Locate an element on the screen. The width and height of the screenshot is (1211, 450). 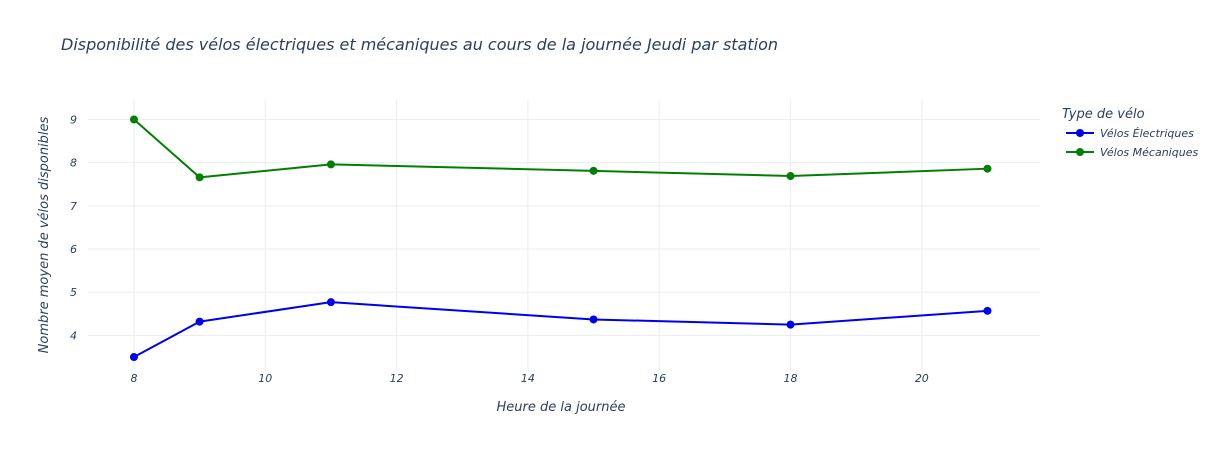
y-axis-title: Nombre moyen de vélos disponibles is located at coordinates (44, 234).